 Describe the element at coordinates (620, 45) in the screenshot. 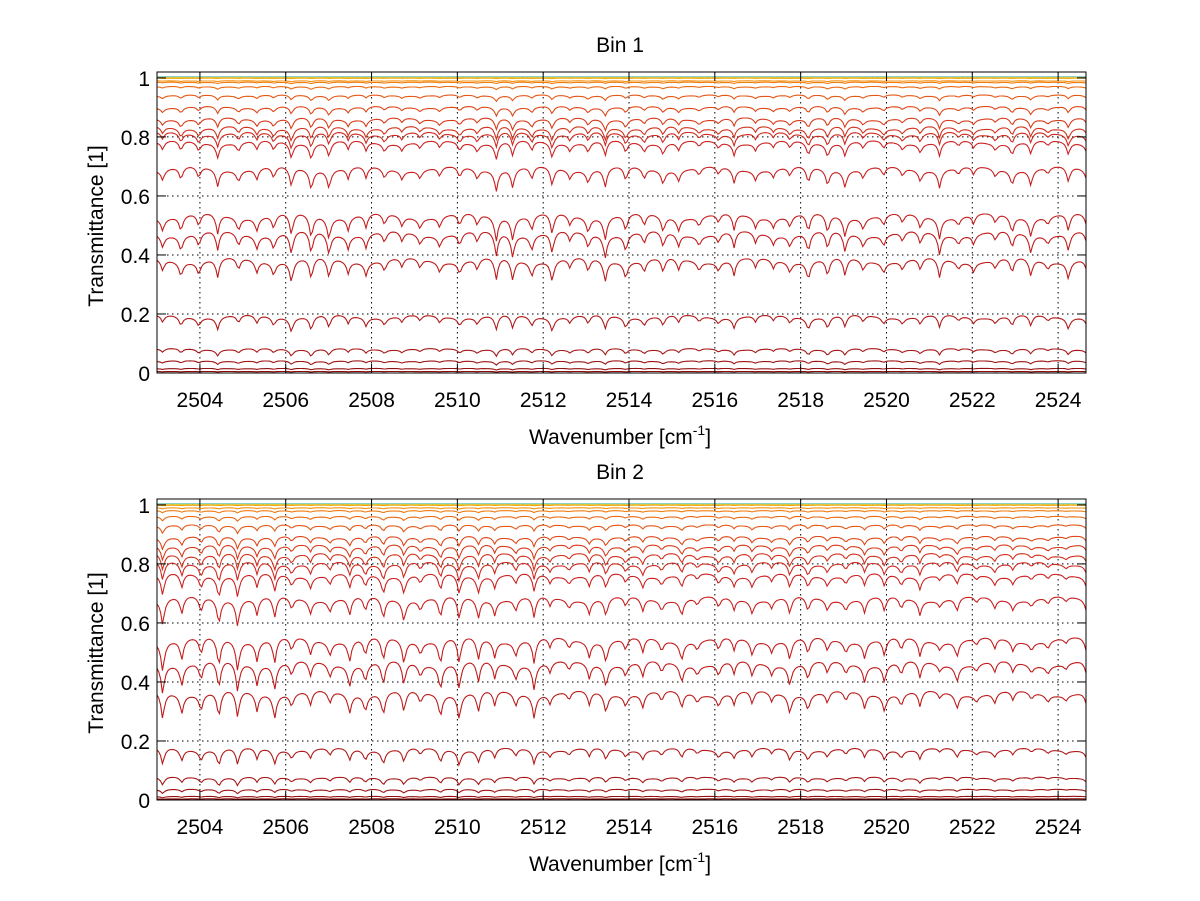

I see `subplot-title: Bin 1` at that location.